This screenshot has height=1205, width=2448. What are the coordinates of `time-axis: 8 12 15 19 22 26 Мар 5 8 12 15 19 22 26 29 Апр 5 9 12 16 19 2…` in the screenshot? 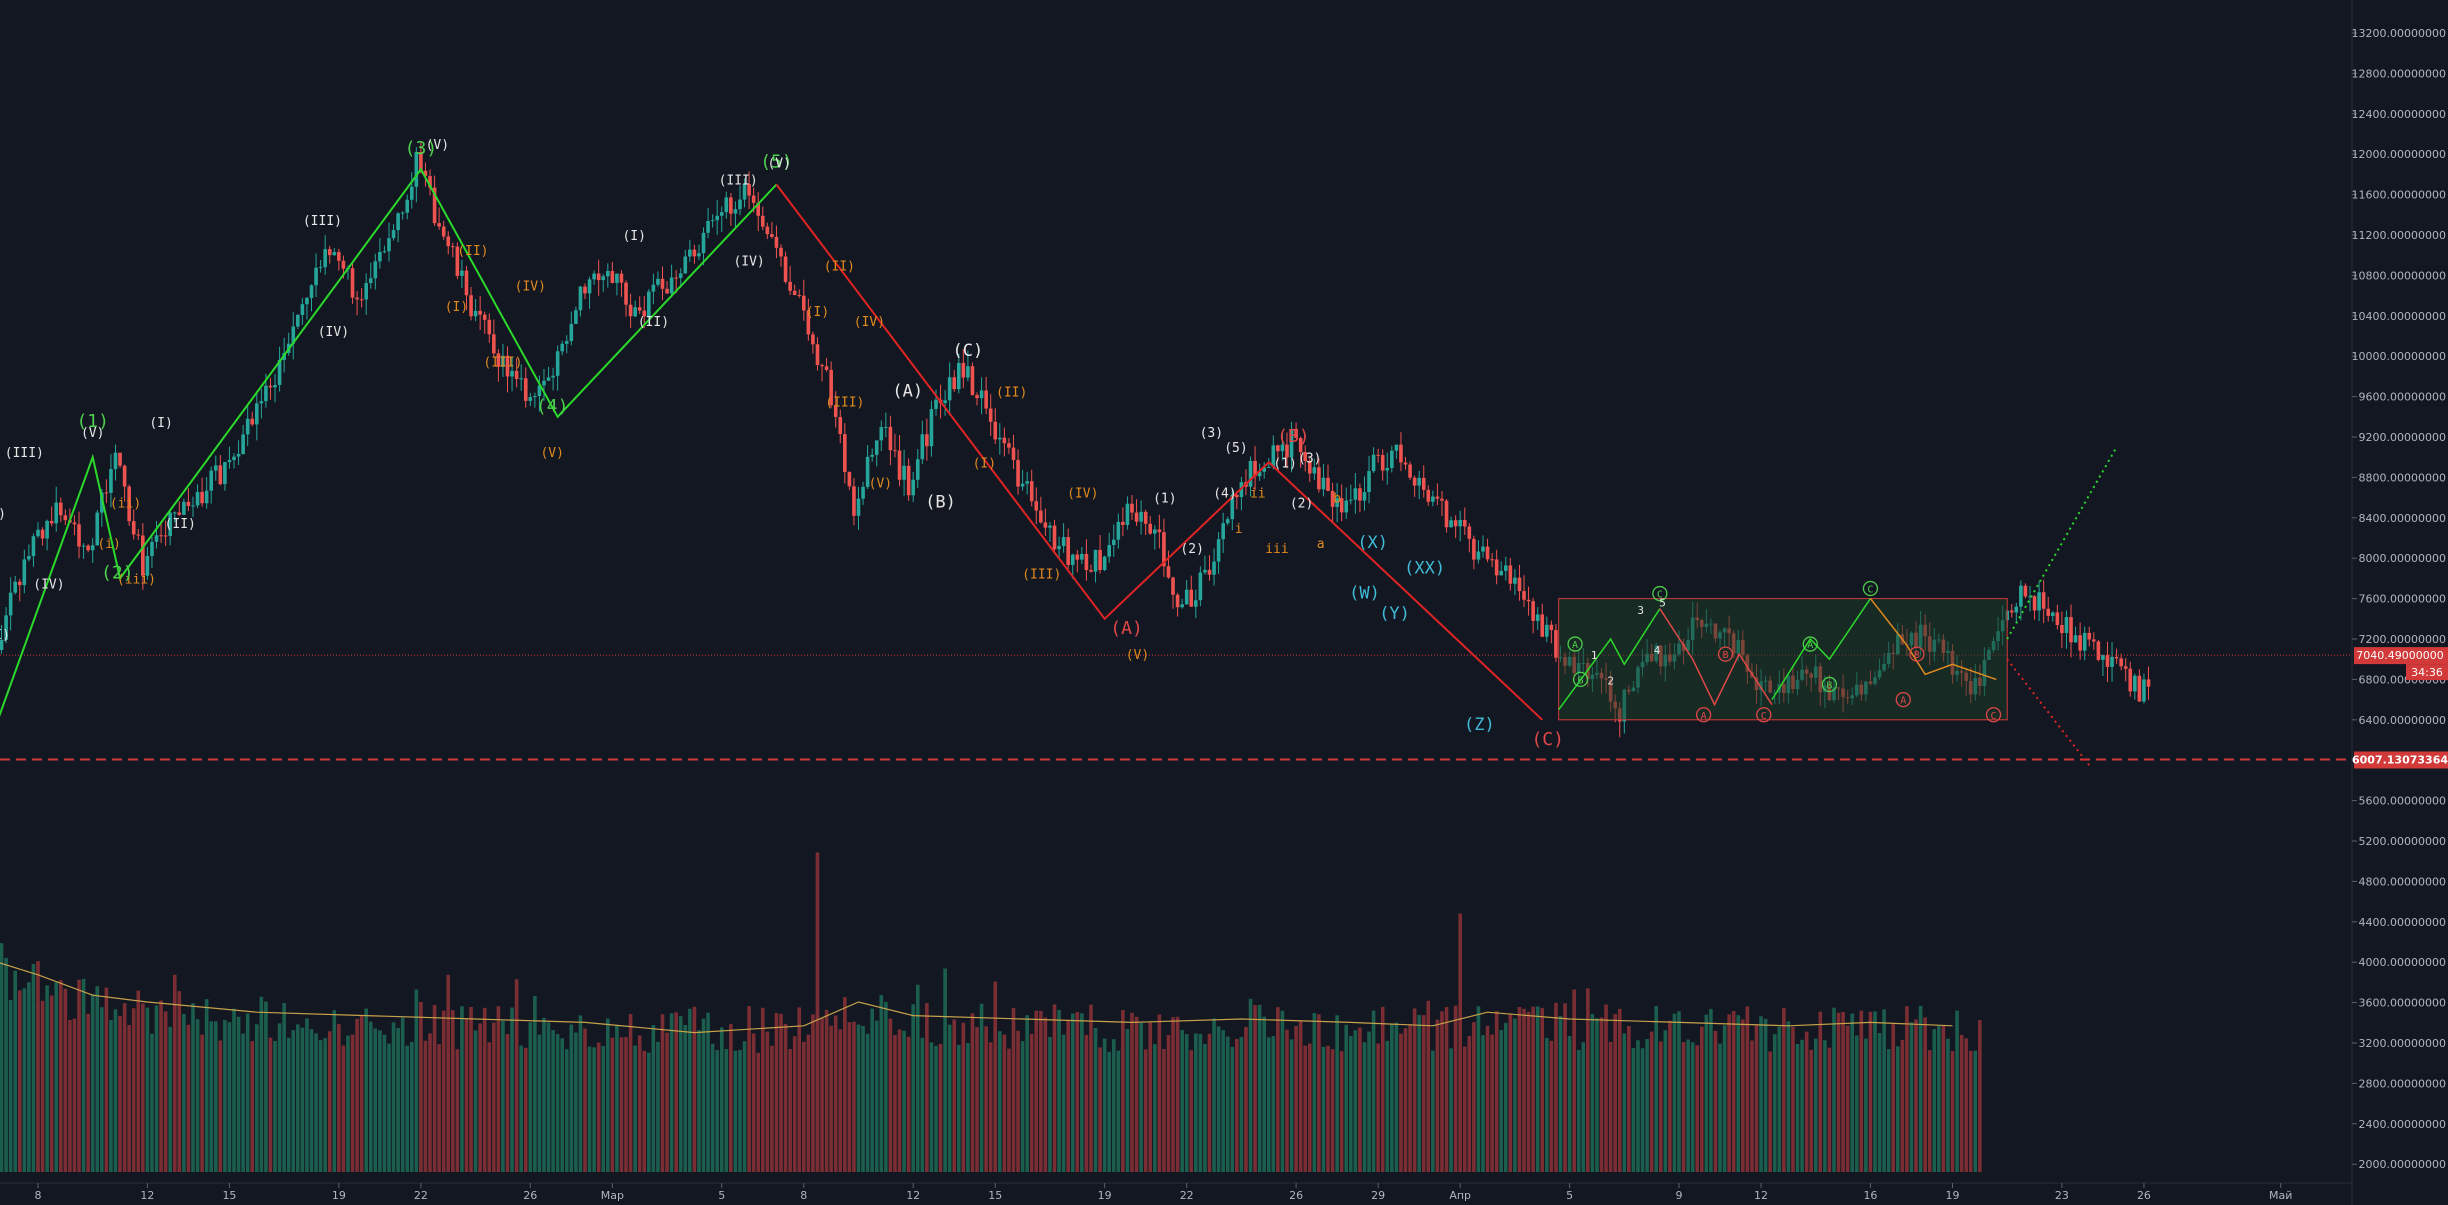 It's located at (1164, 1192).